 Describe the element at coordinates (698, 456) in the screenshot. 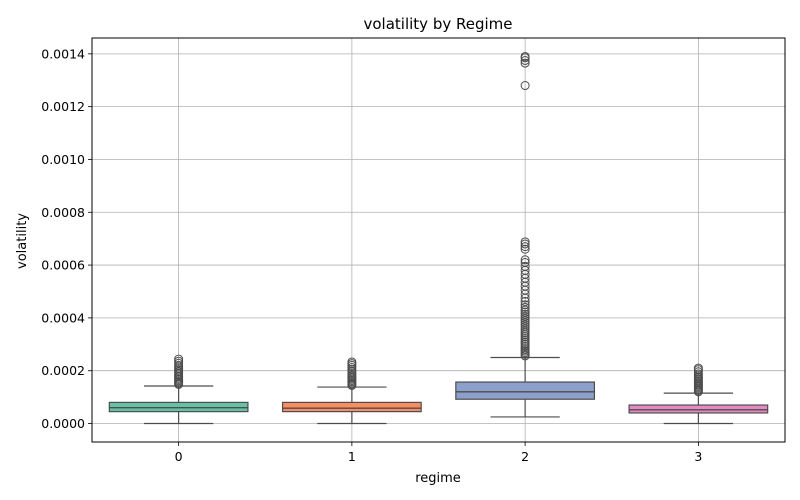

I see `x-tick-label: 3` at that location.